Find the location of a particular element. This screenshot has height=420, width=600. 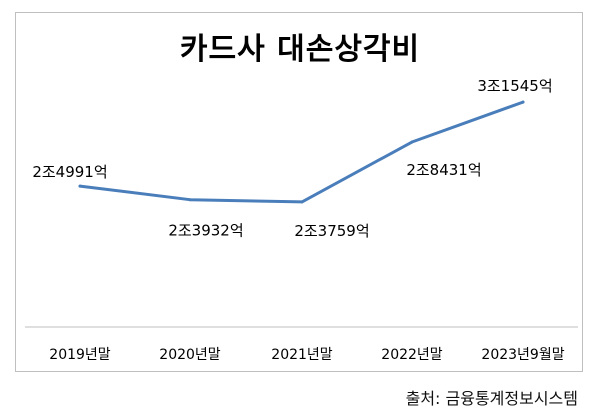

chart-title: 카드사 대손상각비 is located at coordinates (300, 49).